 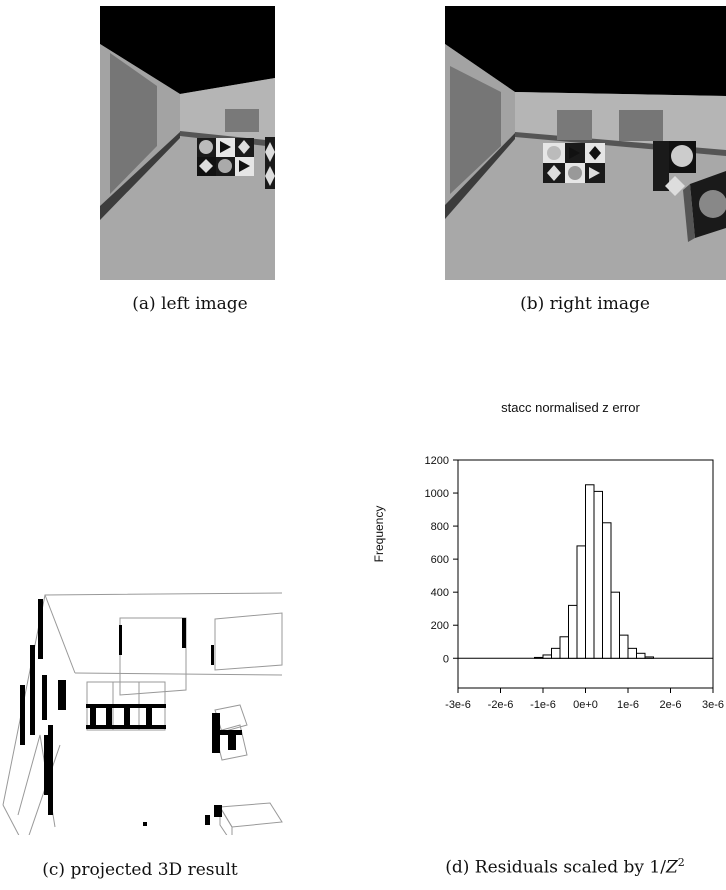 What do you see at coordinates (570, 407) in the screenshot?
I see `chart-title: stacc normalised z error` at bounding box center [570, 407].